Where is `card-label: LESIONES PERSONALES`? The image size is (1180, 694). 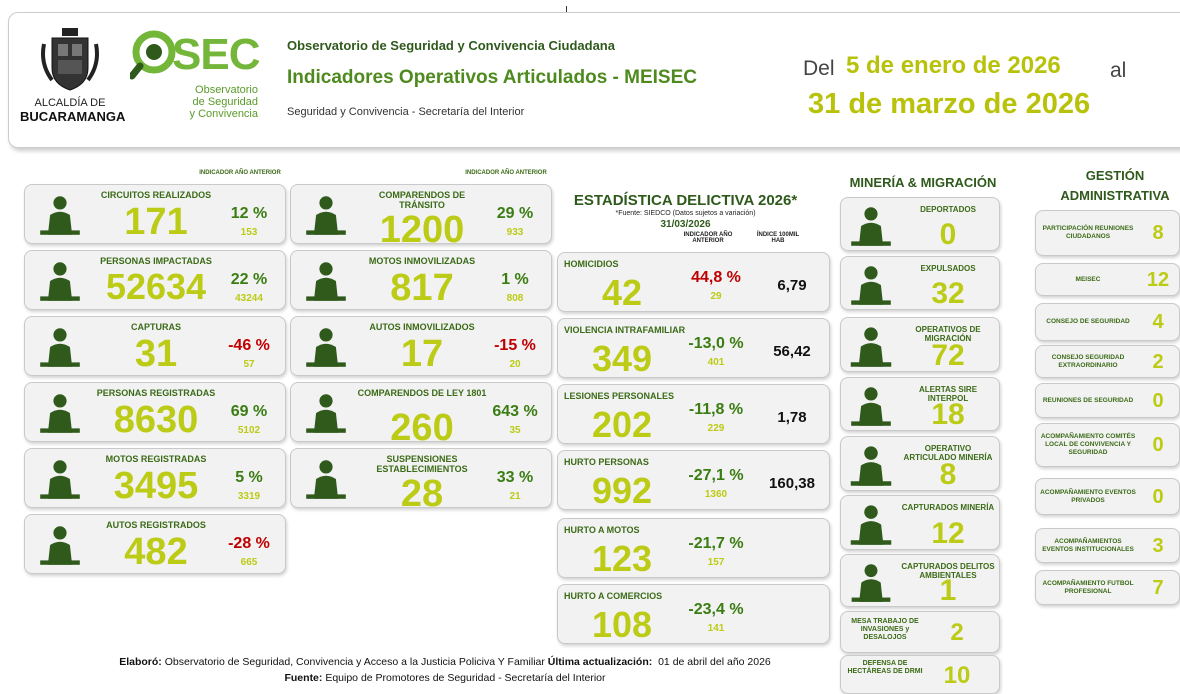 card-label: LESIONES PERSONALES is located at coordinates (619, 396).